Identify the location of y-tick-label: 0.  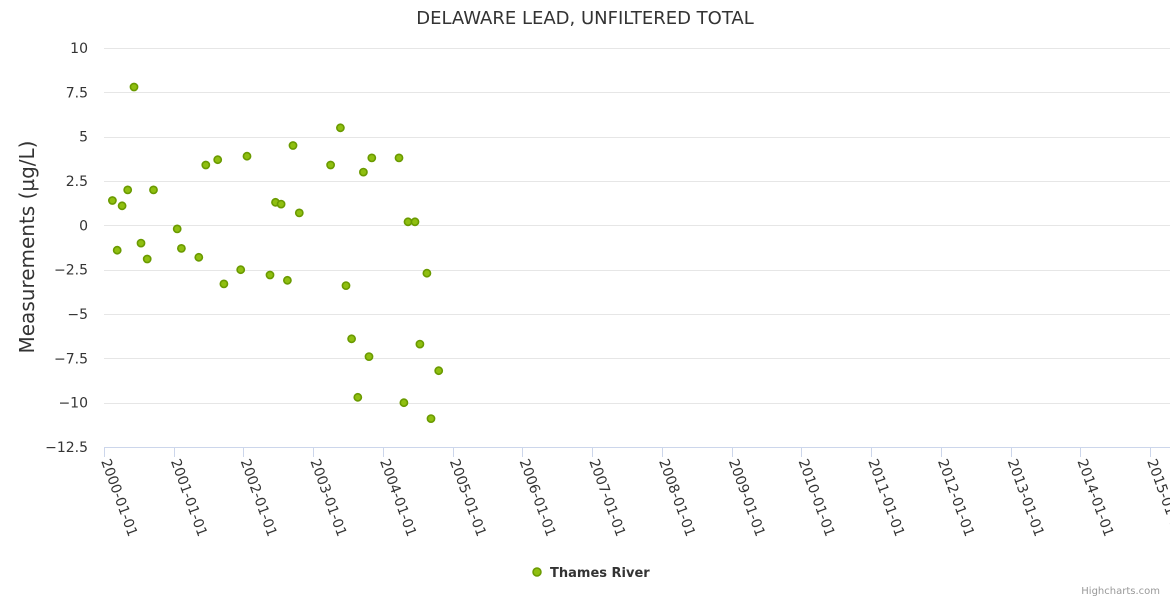
(83, 226).